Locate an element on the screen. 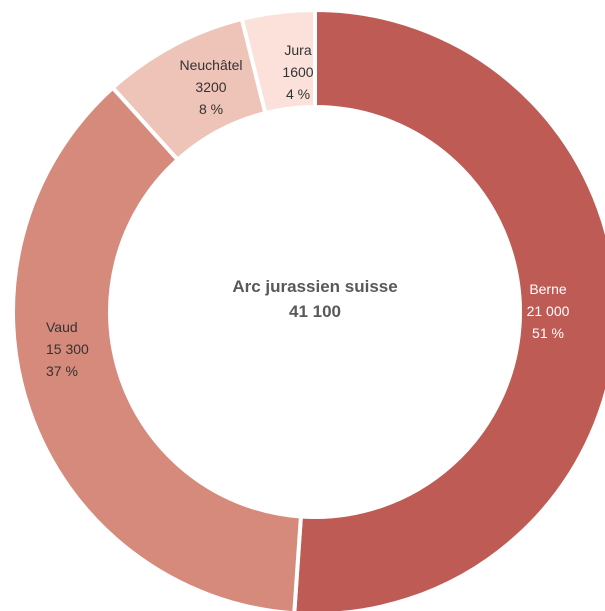 Image resolution: width=605 pixels, height=611 pixels. slice-value-2: 3200 is located at coordinates (210, 87).